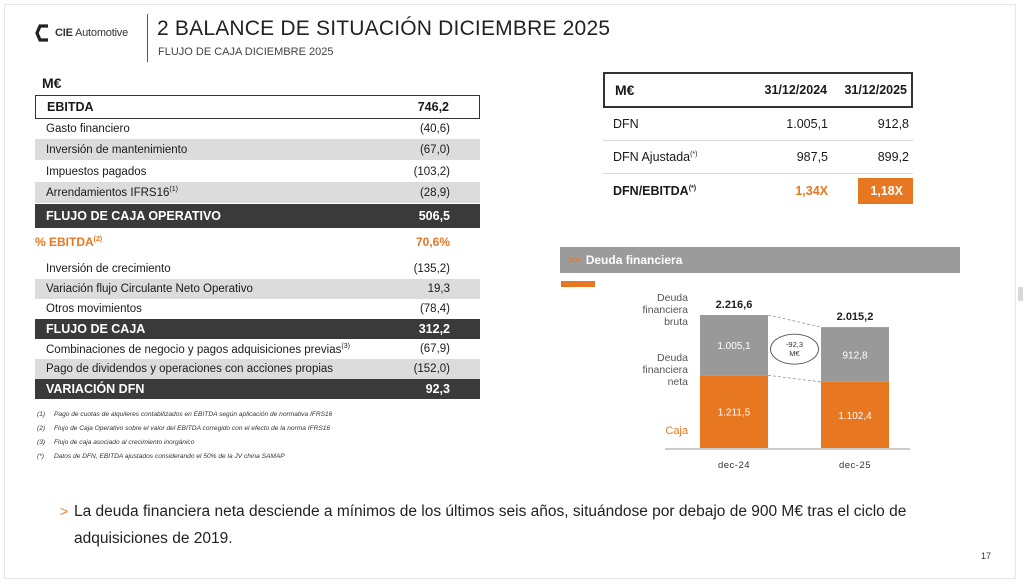  What do you see at coordinates (734, 465) in the screenshot?
I see `x-tick-label: dec-24` at bounding box center [734, 465].